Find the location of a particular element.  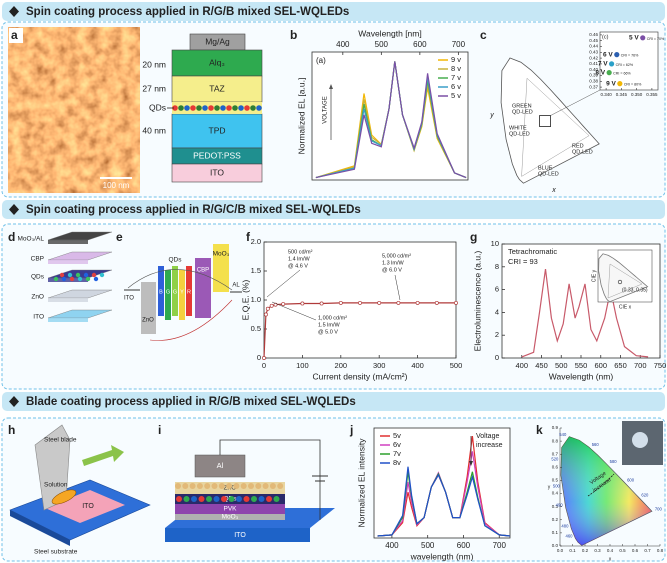

y-axis-label: Electroluminescence (a.u.) is located at coordinates (477, 301).